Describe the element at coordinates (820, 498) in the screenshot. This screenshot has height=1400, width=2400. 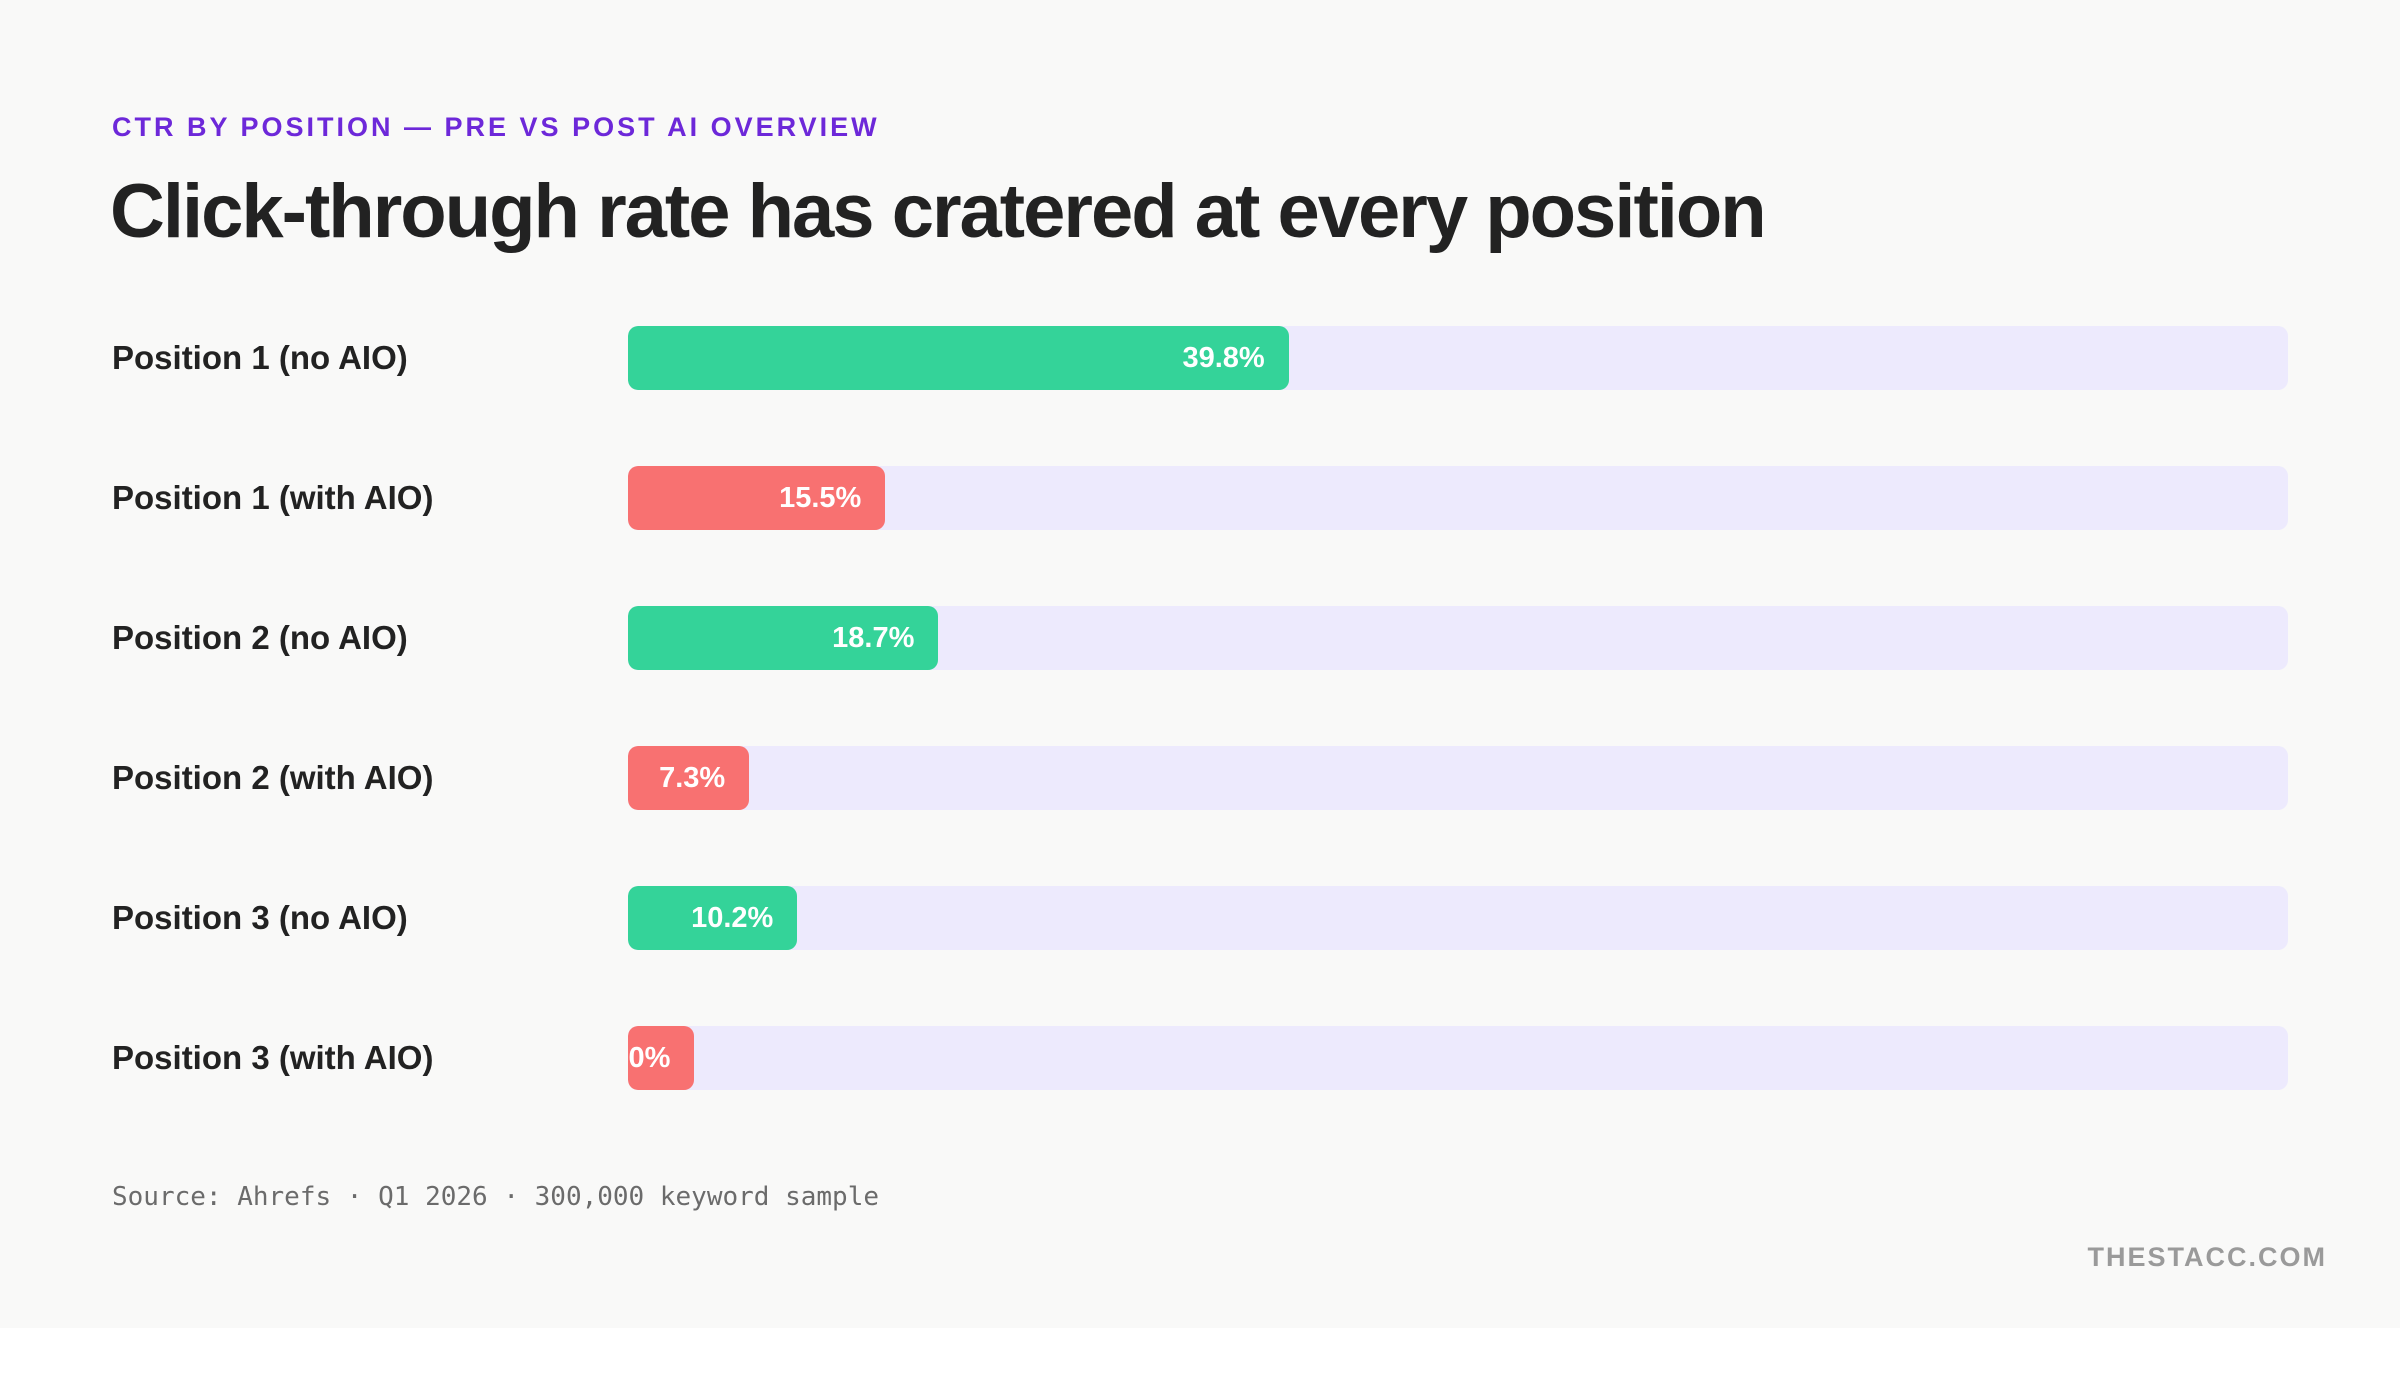
I see `bar-value-label: 15.5%` at that location.